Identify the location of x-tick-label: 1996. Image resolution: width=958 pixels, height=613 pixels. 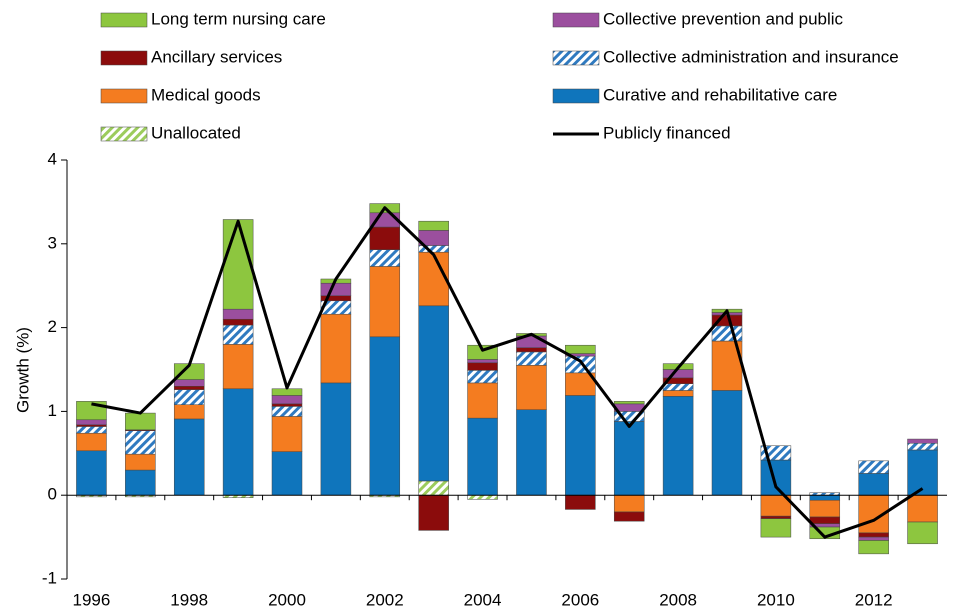
(92, 599).